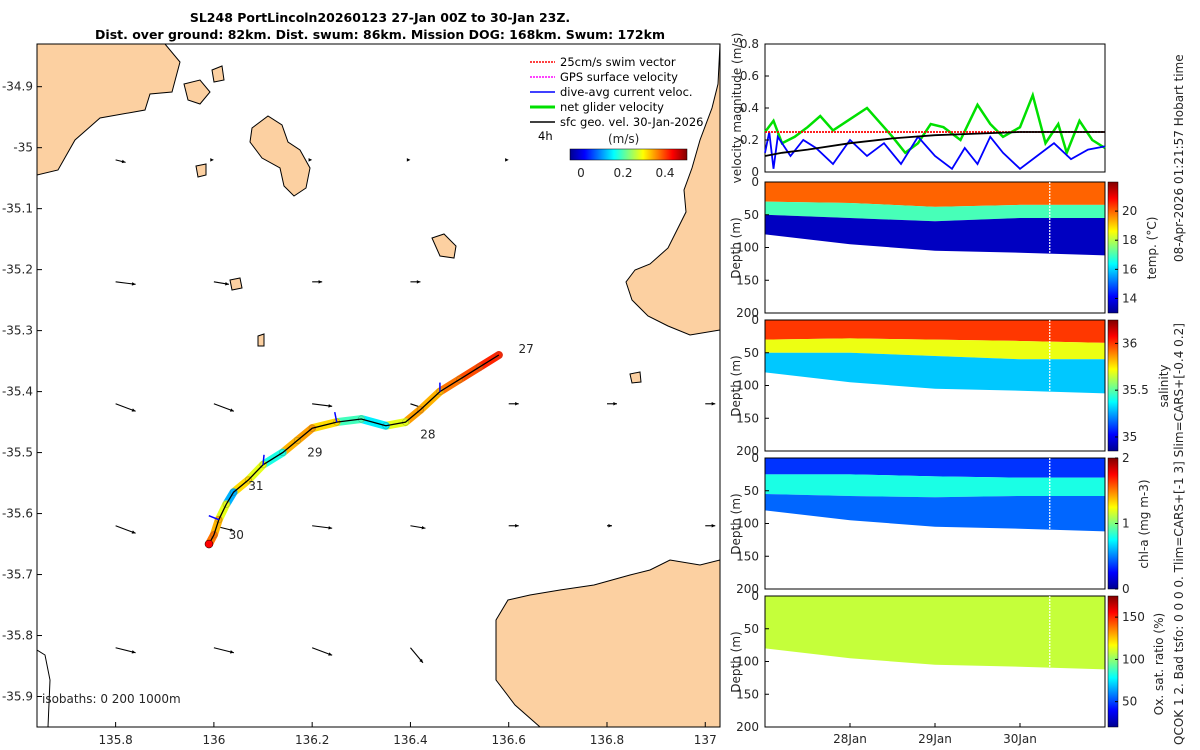 The height and width of the screenshot is (750, 1200). I want to click on map-x-tick-label: 136.4, so click(410, 740).